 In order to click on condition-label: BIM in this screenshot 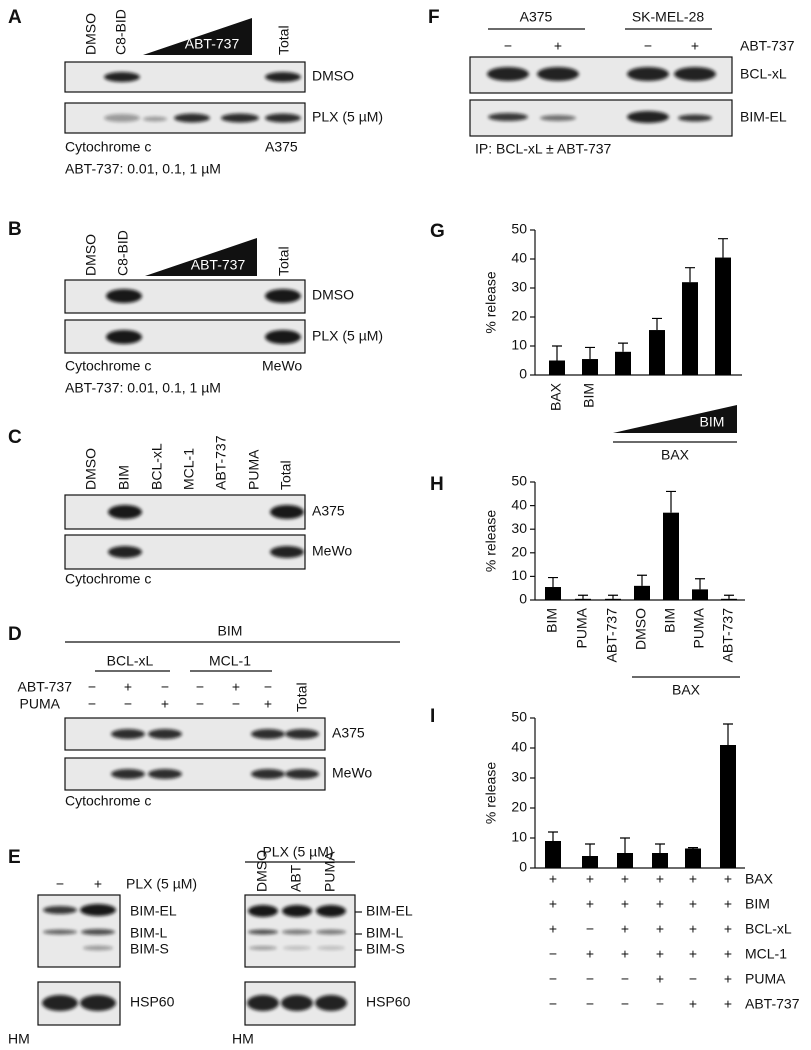, I will do `click(757, 904)`.